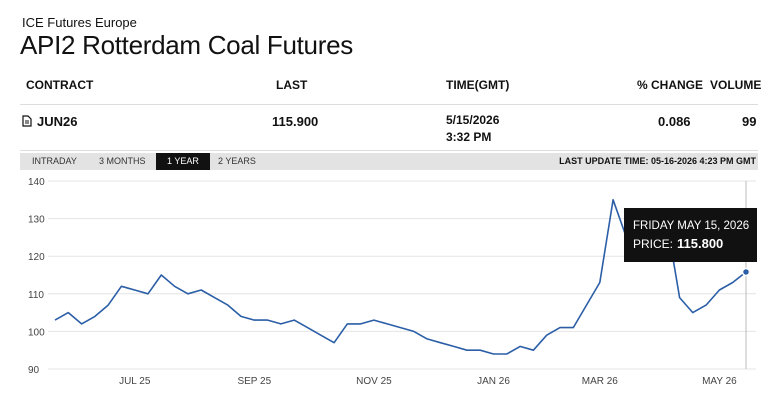  What do you see at coordinates (54, 161) in the screenshot?
I see `tab: INTRADAY` at bounding box center [54, 161].